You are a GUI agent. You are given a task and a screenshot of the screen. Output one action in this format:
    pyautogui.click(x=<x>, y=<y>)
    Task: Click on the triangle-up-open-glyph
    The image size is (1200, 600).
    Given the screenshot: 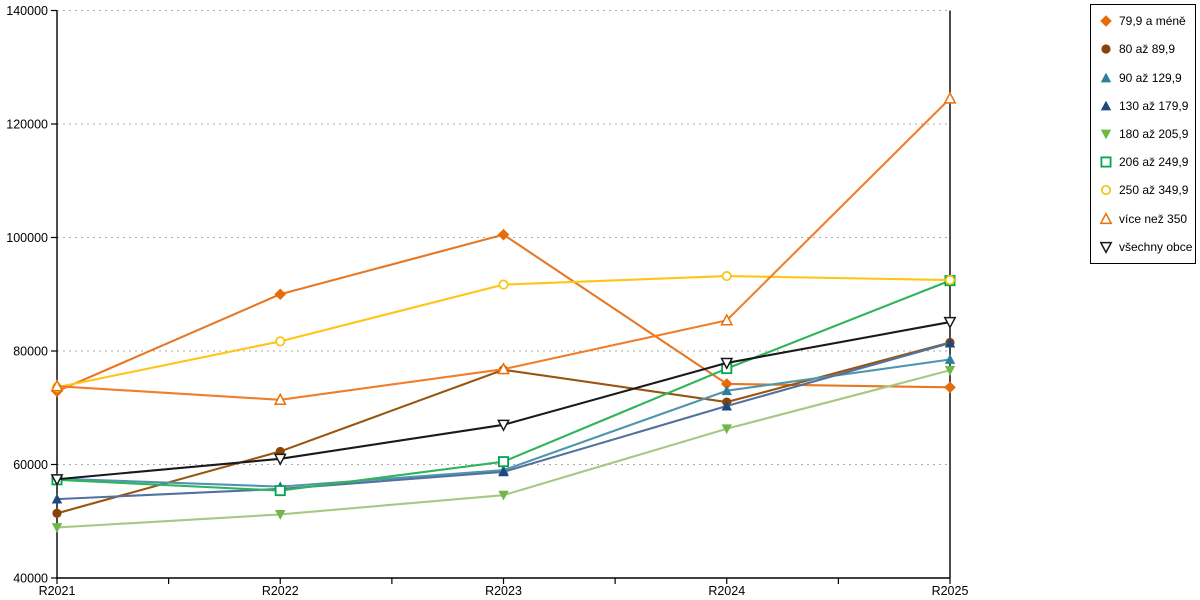 What is the action you would take?
    pyautogui.click(x=1106, y=217)
    